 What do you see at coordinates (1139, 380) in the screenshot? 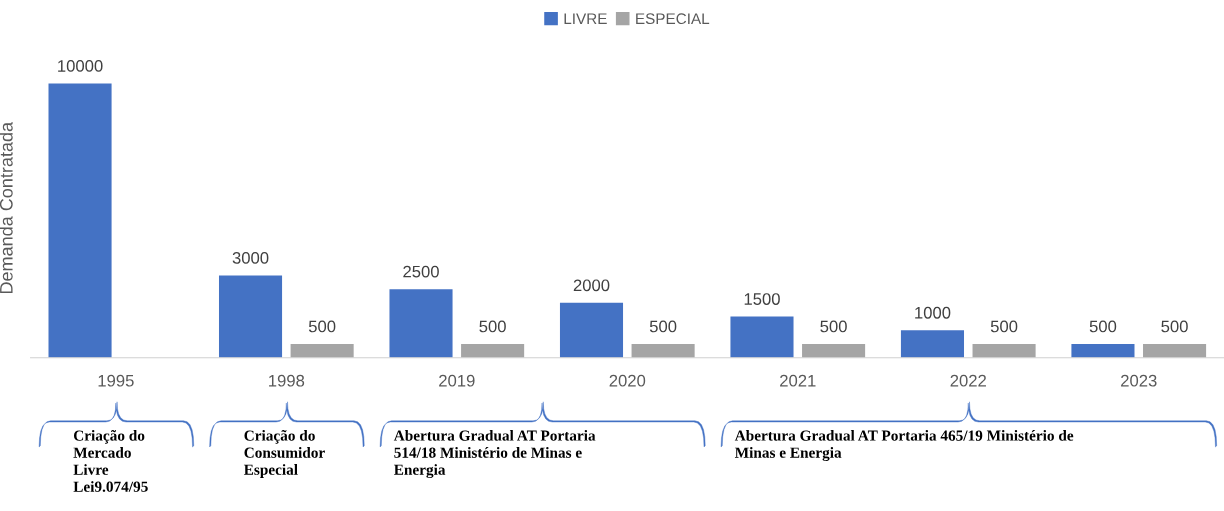
I see `x-tick-label: 2023` at bounding box center [1139, 380].